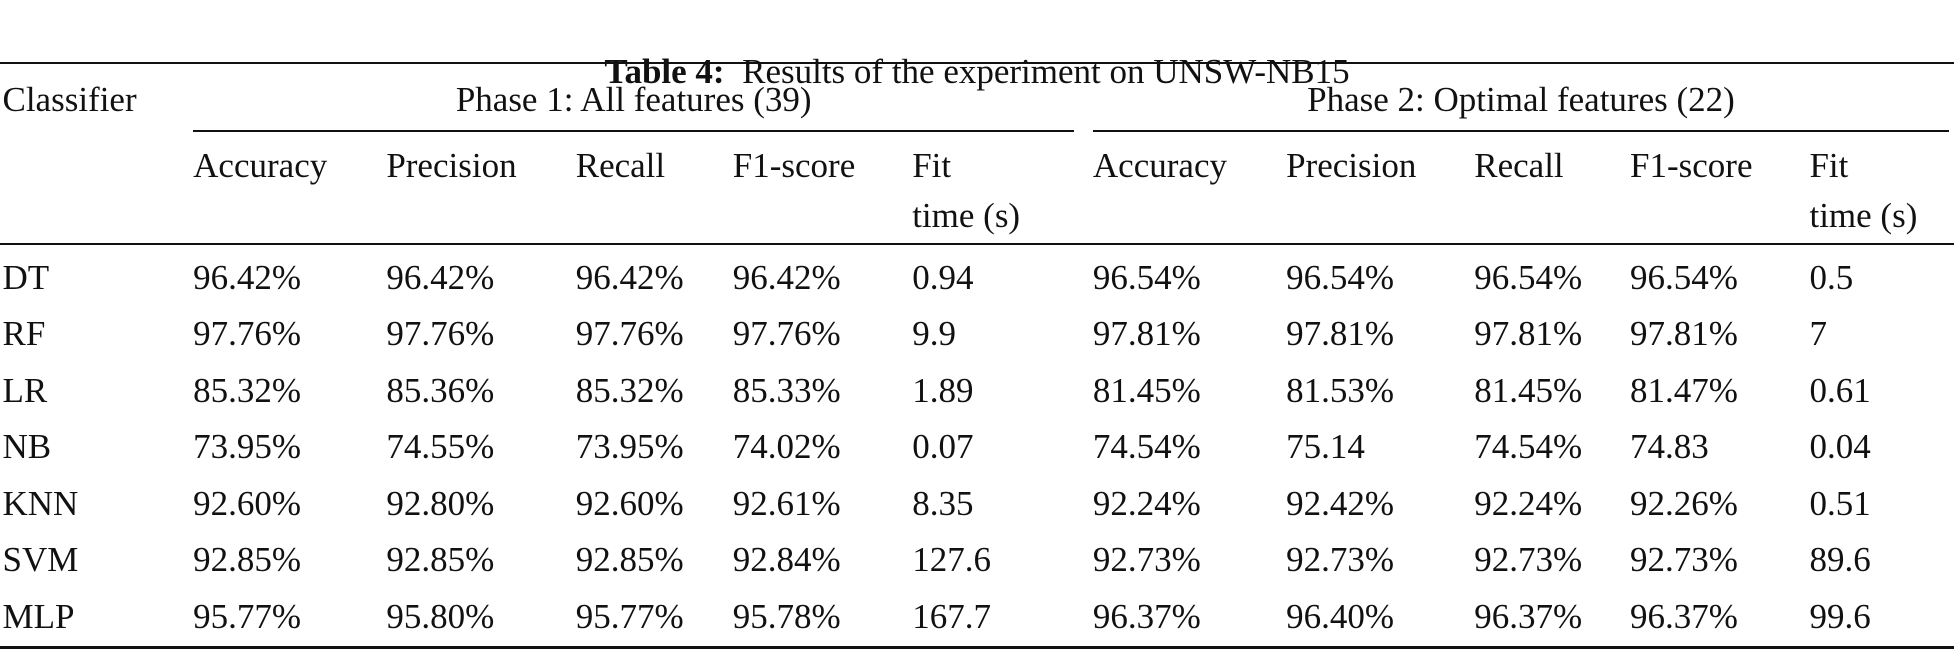 The height and width of the screenshot is (649, 1954). What do you see at coordinates (786, 390) in the screenshot?
I see `cell: 85.33%` at bounding box center [786, 390].